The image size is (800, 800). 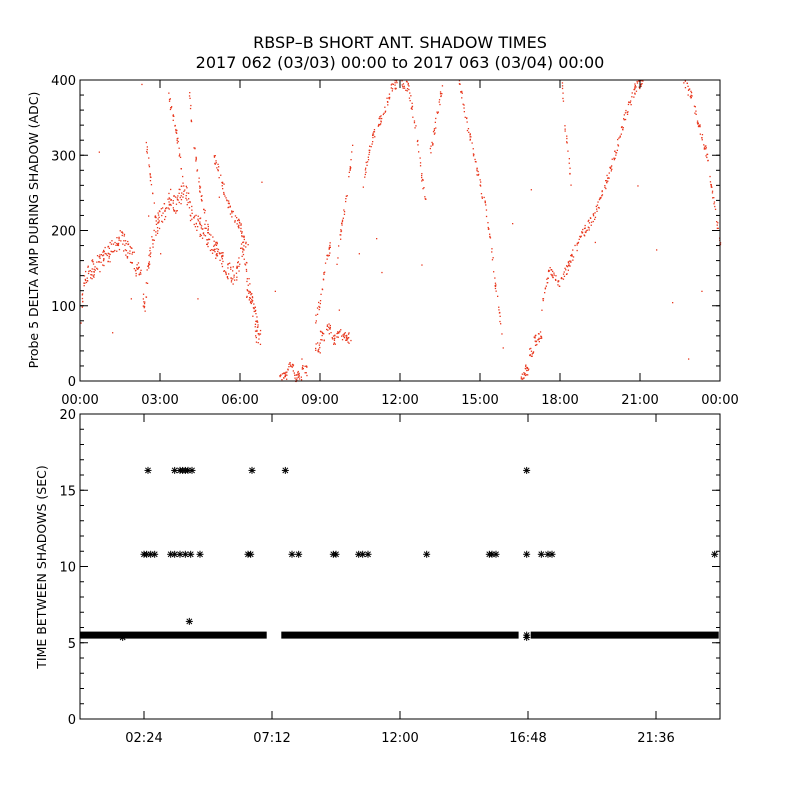 What do you see at coordinates (143, 738) in the screenshot?
I see `bottom-x-tick-label: 02:24` at bounding box center [143, 738].